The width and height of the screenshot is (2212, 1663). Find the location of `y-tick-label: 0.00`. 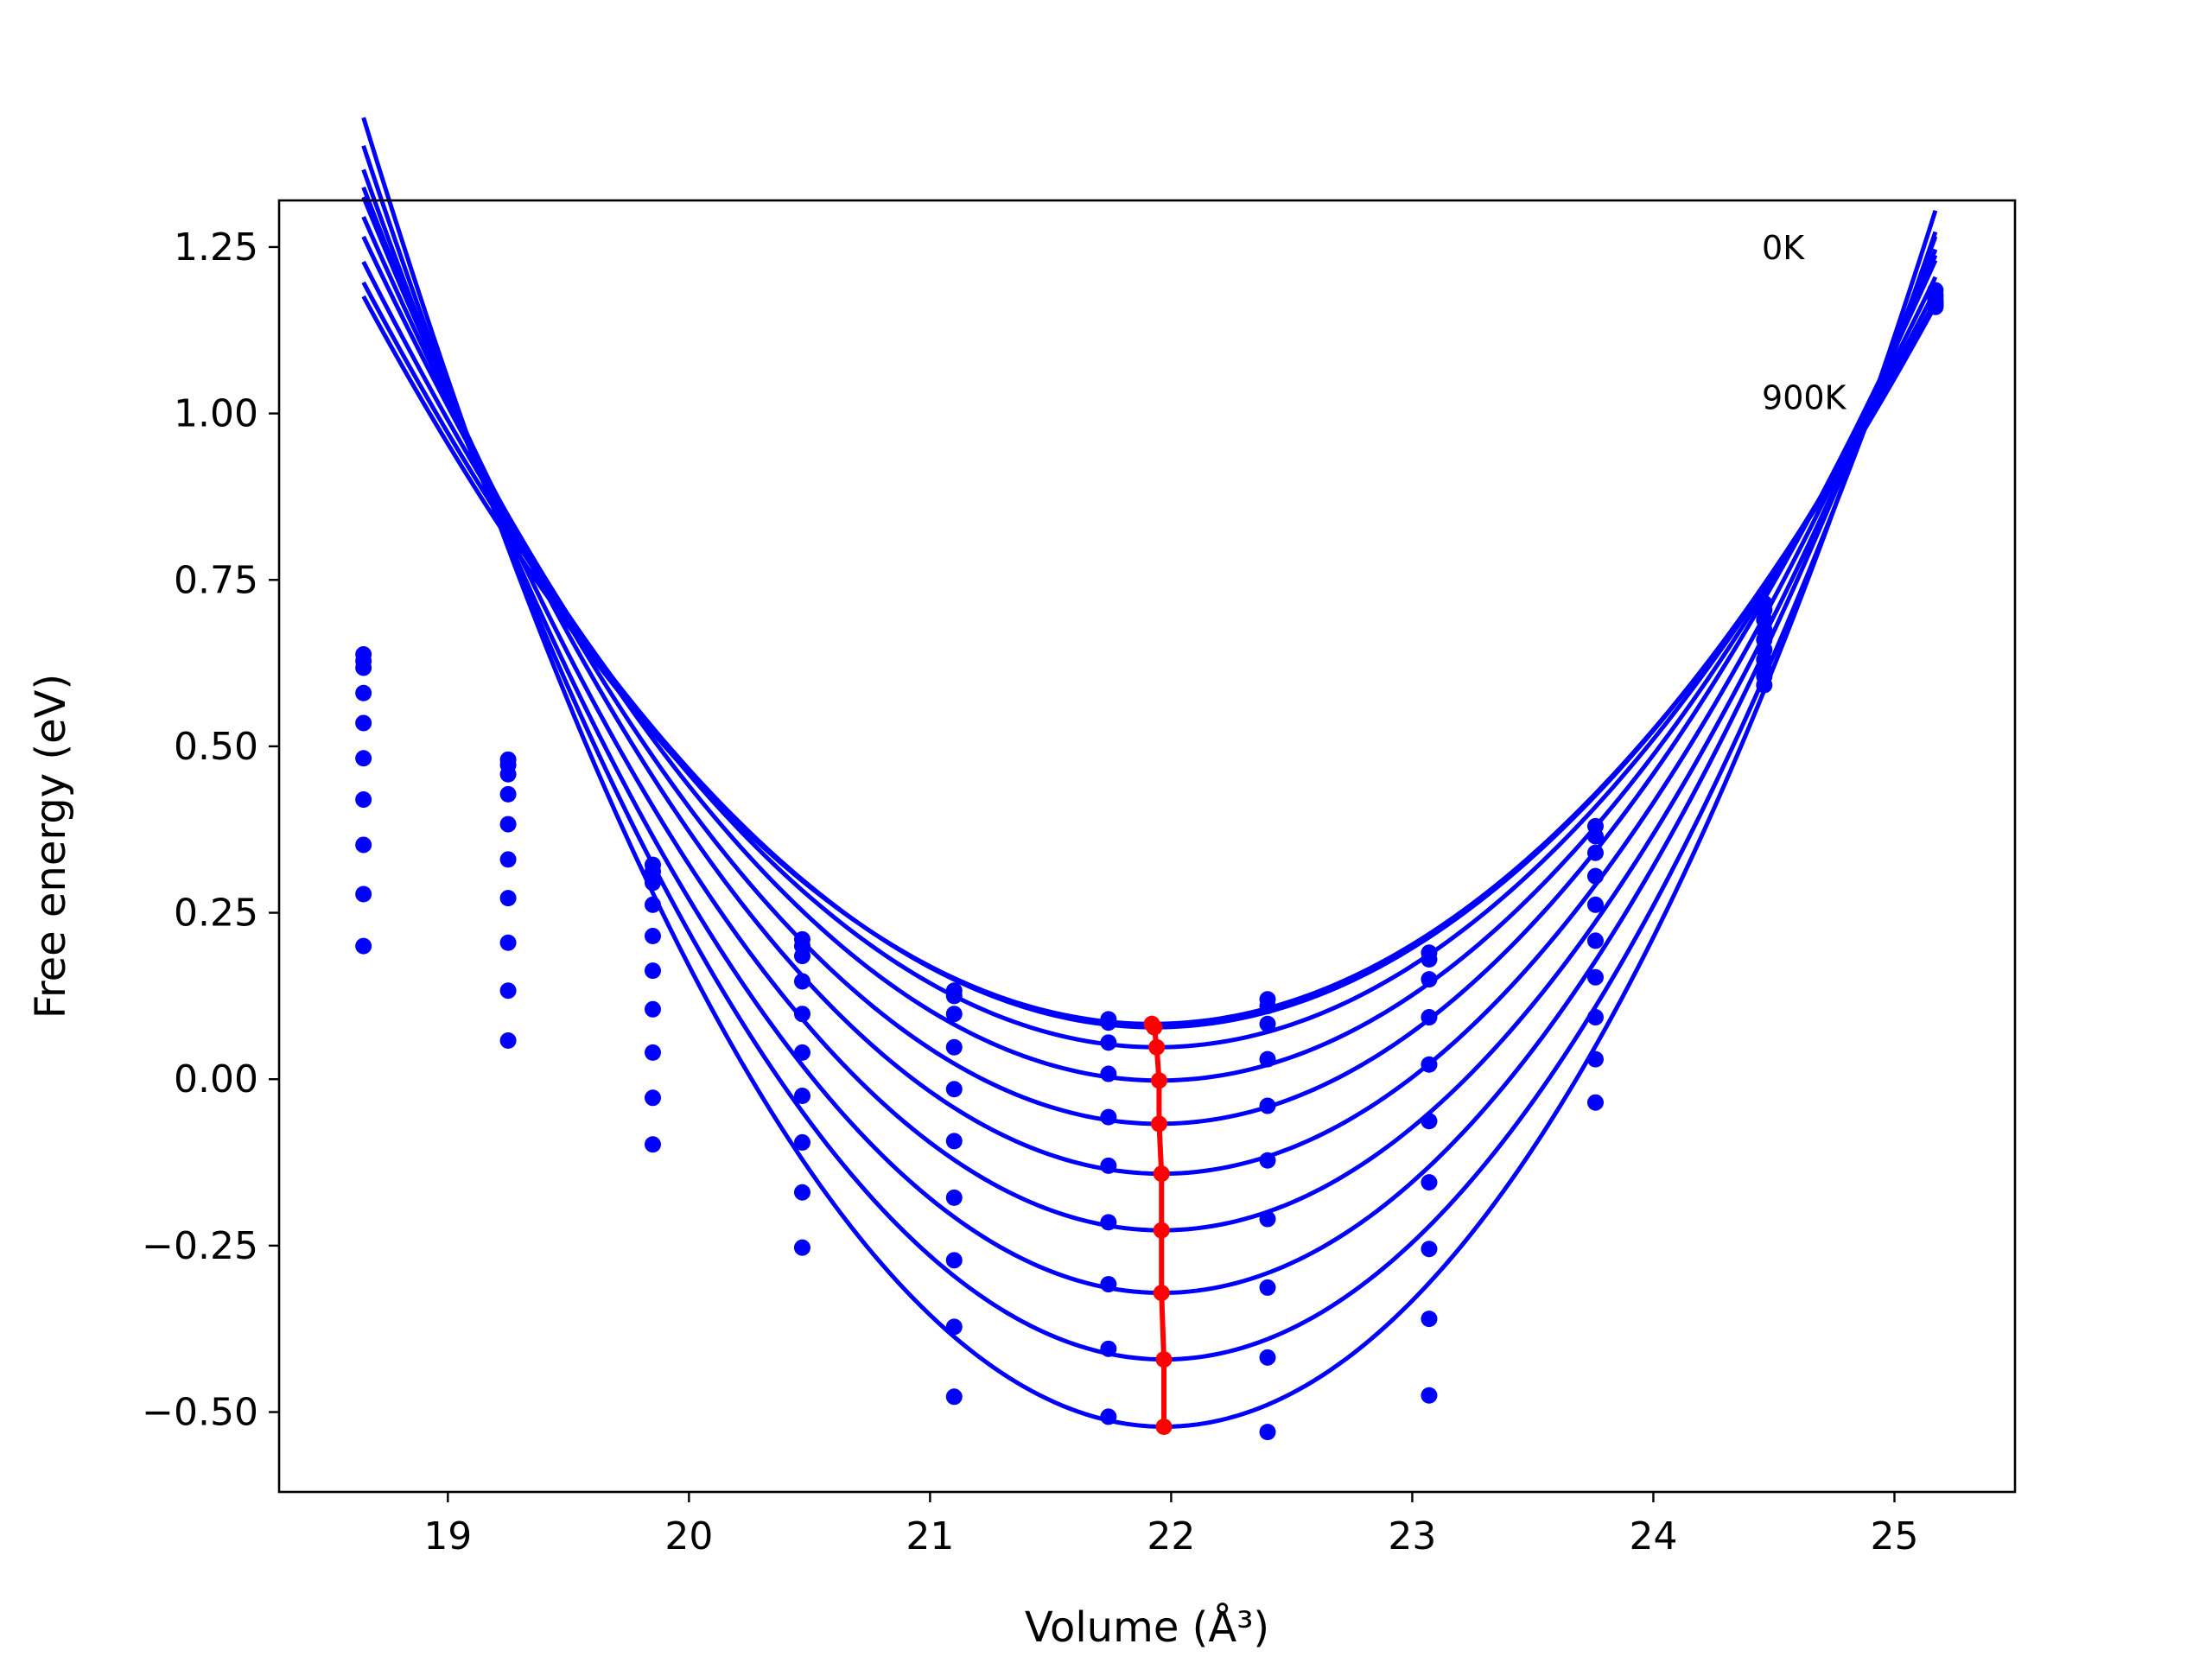

y-tick-label: 0.00 is located at coordinates (216, 1079).